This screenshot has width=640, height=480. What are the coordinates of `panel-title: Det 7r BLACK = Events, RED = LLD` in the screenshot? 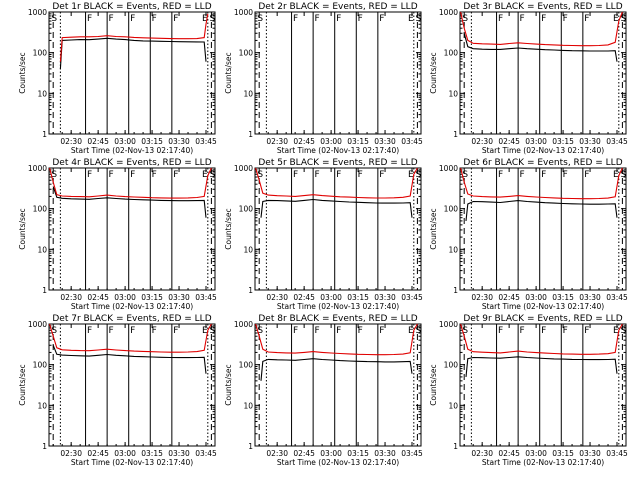 It's located at (131, 319).